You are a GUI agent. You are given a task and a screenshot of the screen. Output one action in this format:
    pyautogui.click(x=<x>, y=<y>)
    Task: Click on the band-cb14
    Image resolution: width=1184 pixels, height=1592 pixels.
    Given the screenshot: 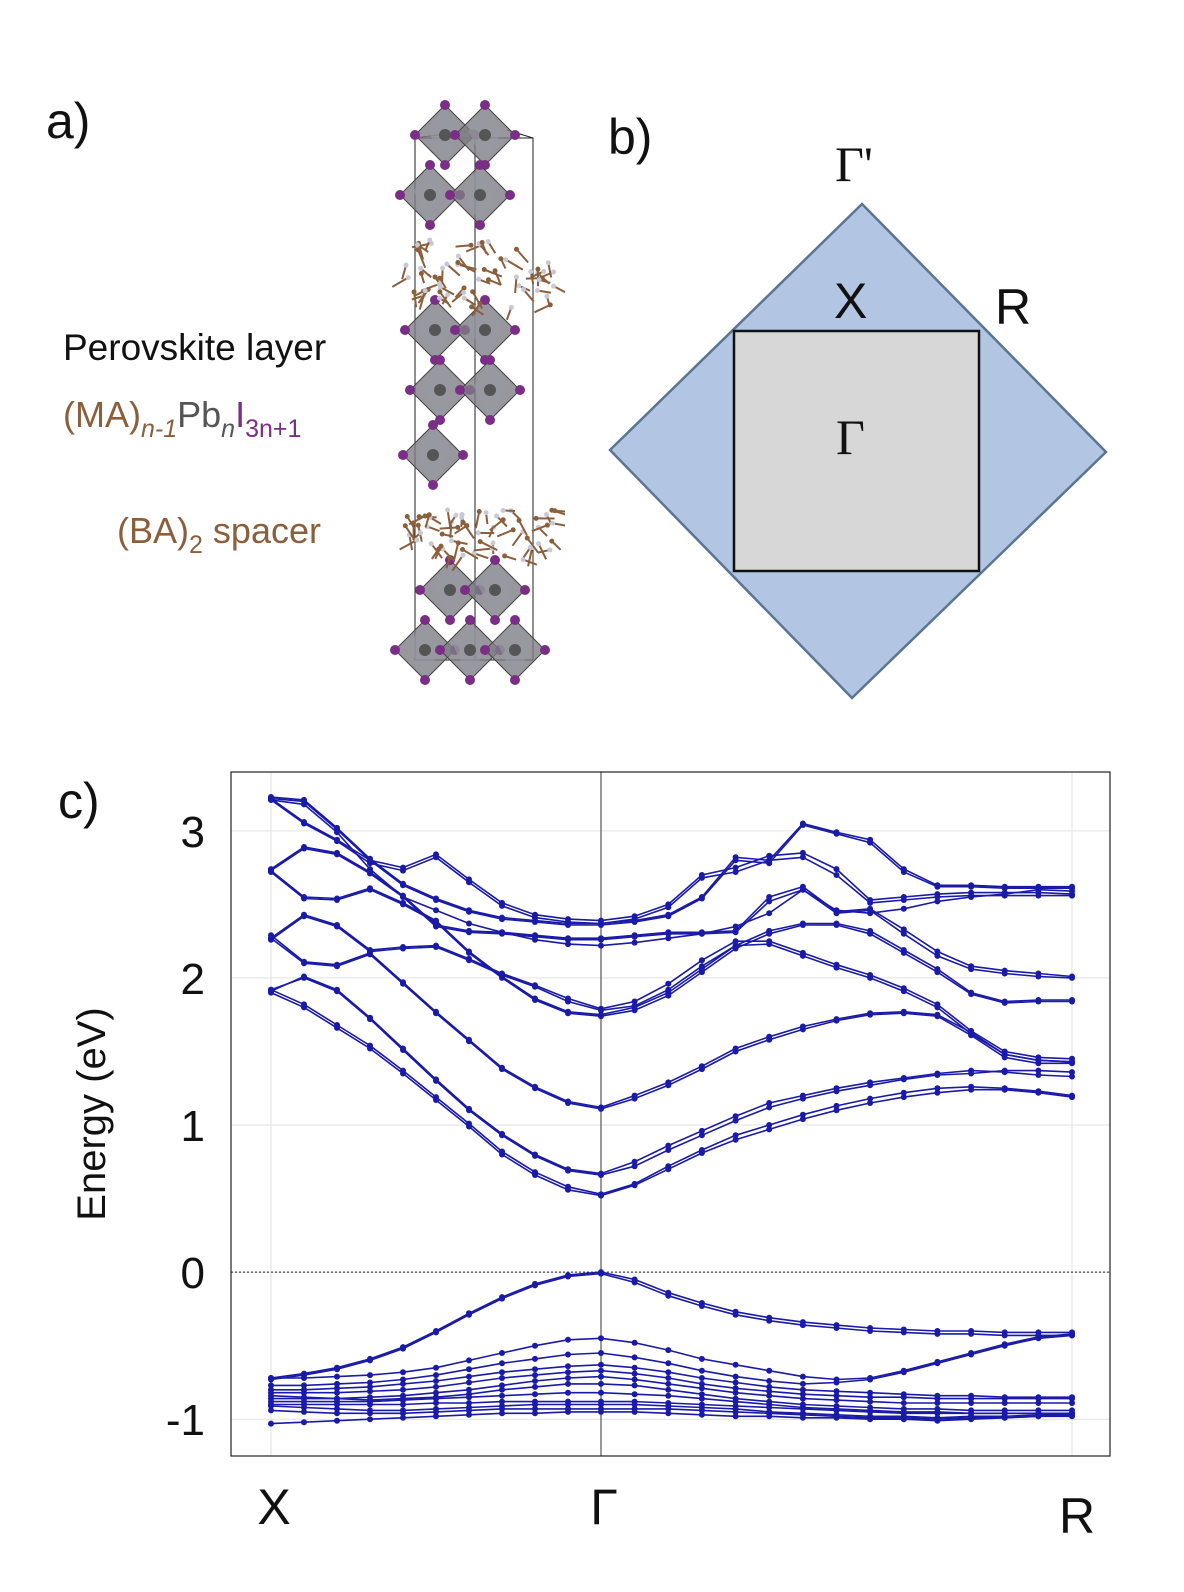 What is the action you would take?
    pyautogui.click(x=671, y=859)
    